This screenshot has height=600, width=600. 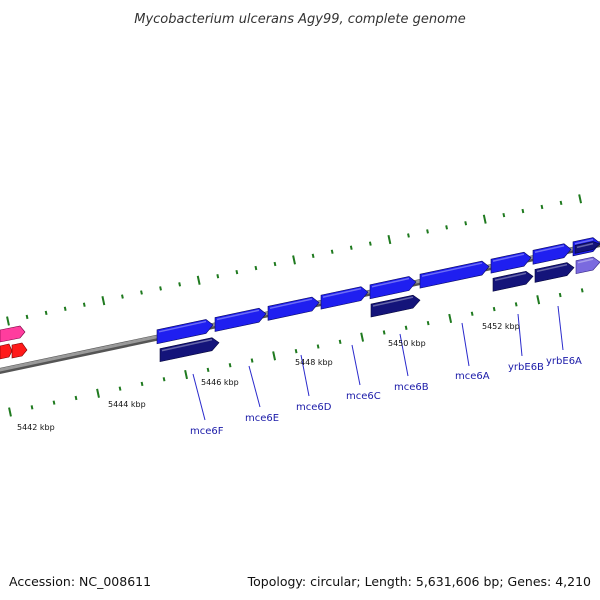 I want to click on tick-label-5442: 5442 kbp, so click(x=36, y=427).